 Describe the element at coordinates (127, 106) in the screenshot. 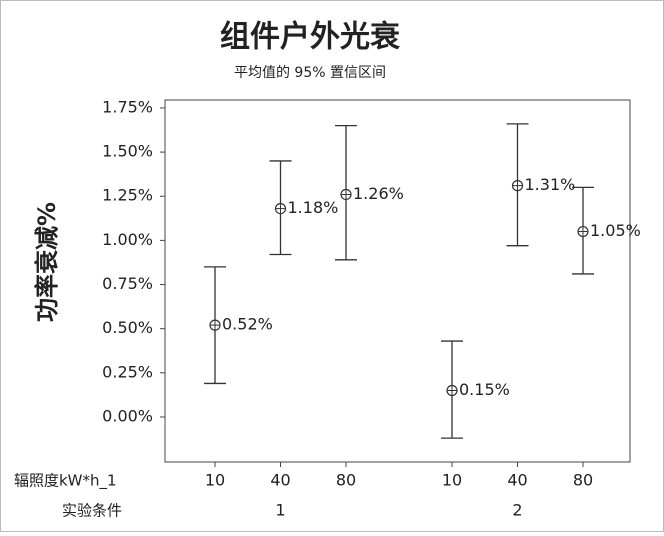

I see `y-tick-label: 1.75%` at that location.